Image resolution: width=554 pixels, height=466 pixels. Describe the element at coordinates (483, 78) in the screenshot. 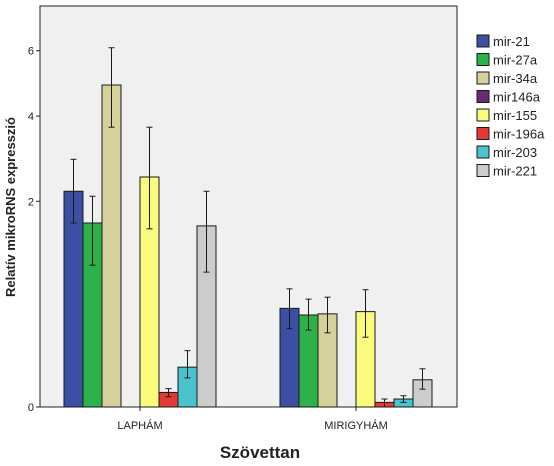

I see `legend-swatch-mir-34a` at that location.